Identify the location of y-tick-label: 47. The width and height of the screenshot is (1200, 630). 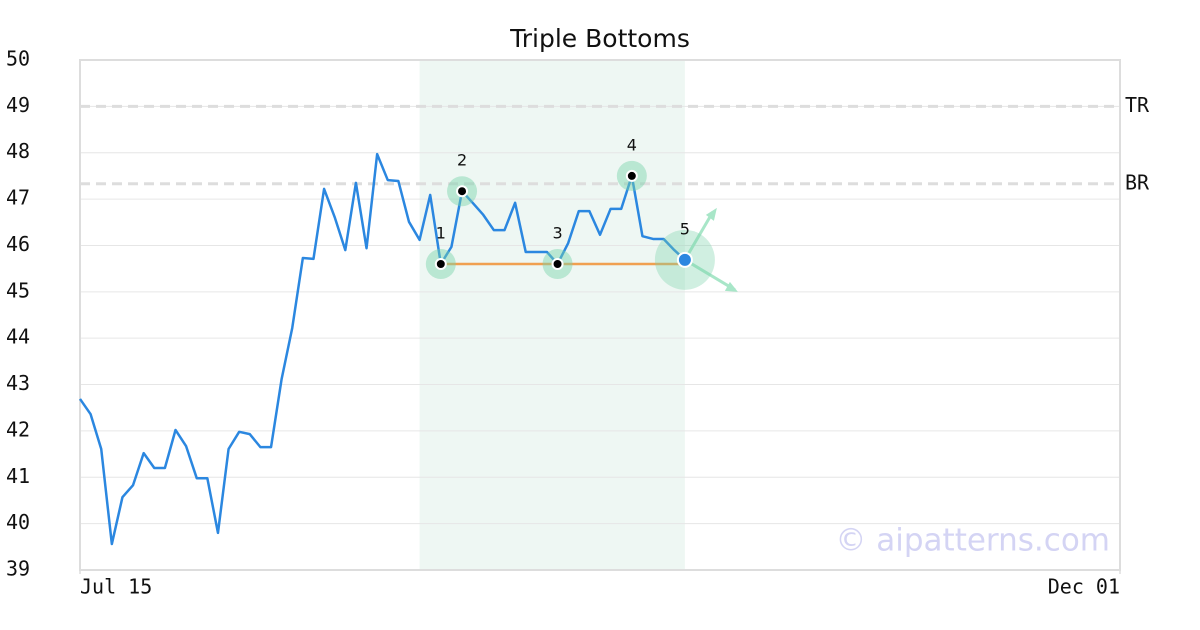
(18, 198).